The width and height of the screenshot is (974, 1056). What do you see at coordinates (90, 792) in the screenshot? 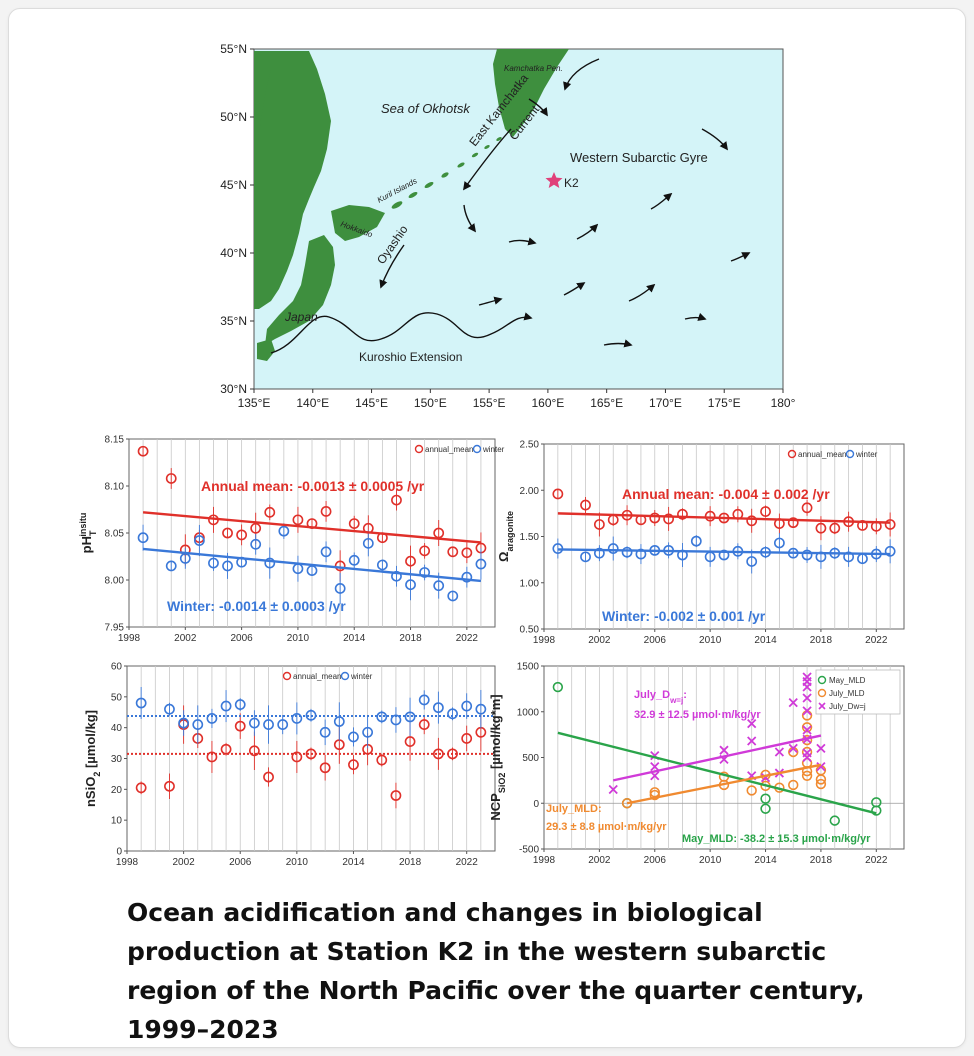
I see `y-axis-label-main: nSiO` at bounding box center [90, 792].